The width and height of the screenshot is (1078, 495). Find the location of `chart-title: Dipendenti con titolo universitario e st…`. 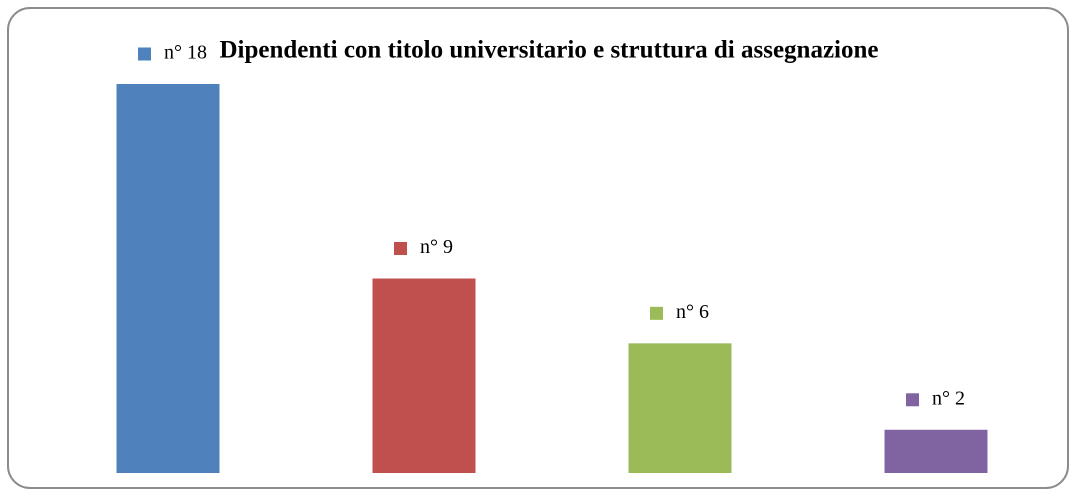

chart-title: Dipendenti con titolo universitario e st… is located at coordinates (548, 50).